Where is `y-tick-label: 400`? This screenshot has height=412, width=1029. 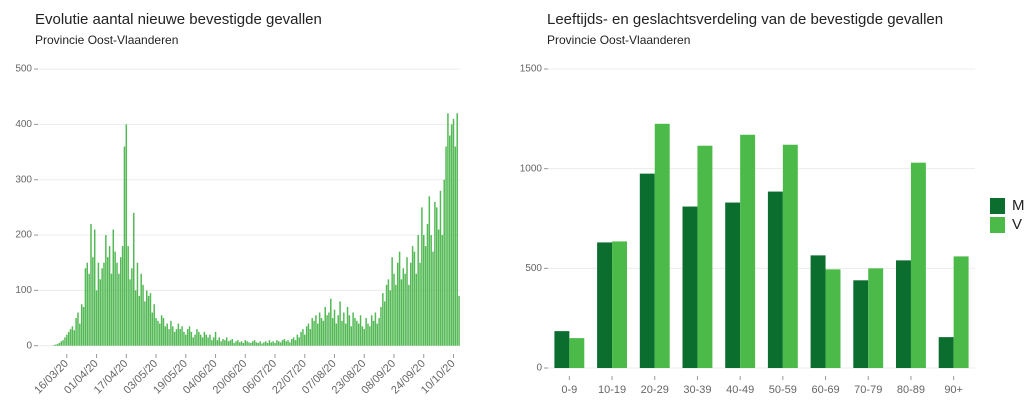 y-tick-label: 400 is located at coordinates (23, 124).